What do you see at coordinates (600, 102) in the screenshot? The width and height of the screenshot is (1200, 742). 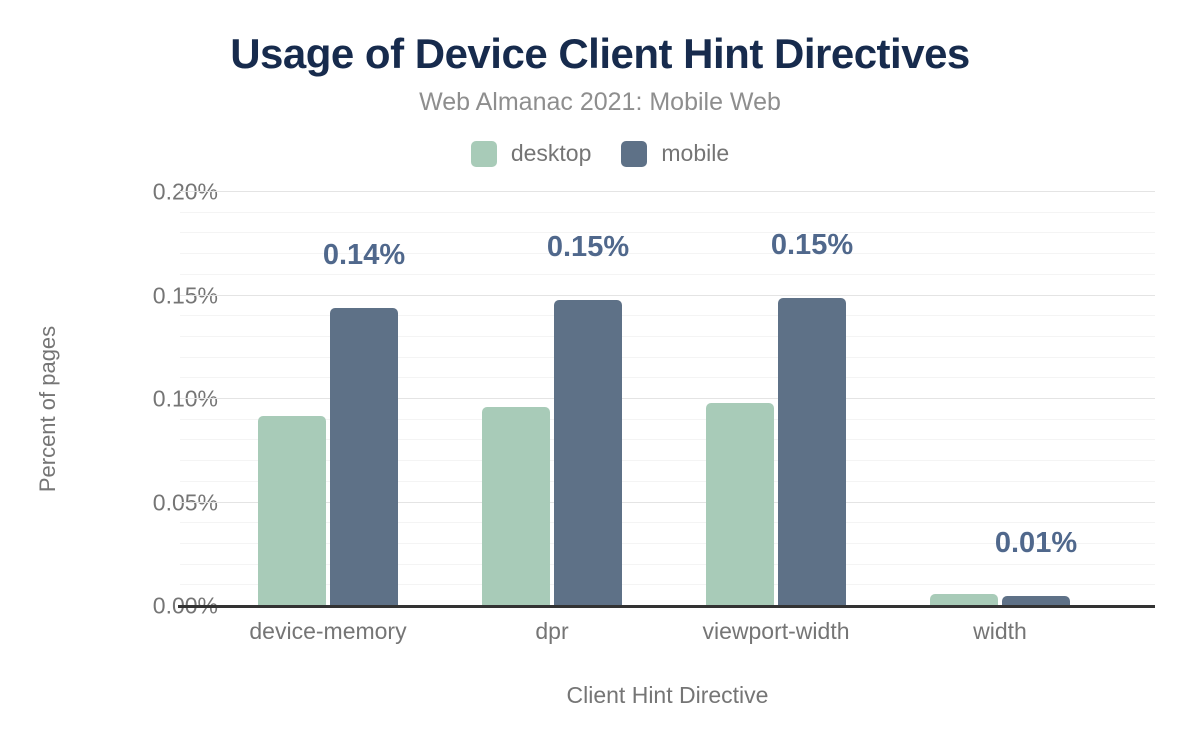 I see `chart-subtitle: Web Almanac 2021: Mobile Web` at bounding box center [600, 102].